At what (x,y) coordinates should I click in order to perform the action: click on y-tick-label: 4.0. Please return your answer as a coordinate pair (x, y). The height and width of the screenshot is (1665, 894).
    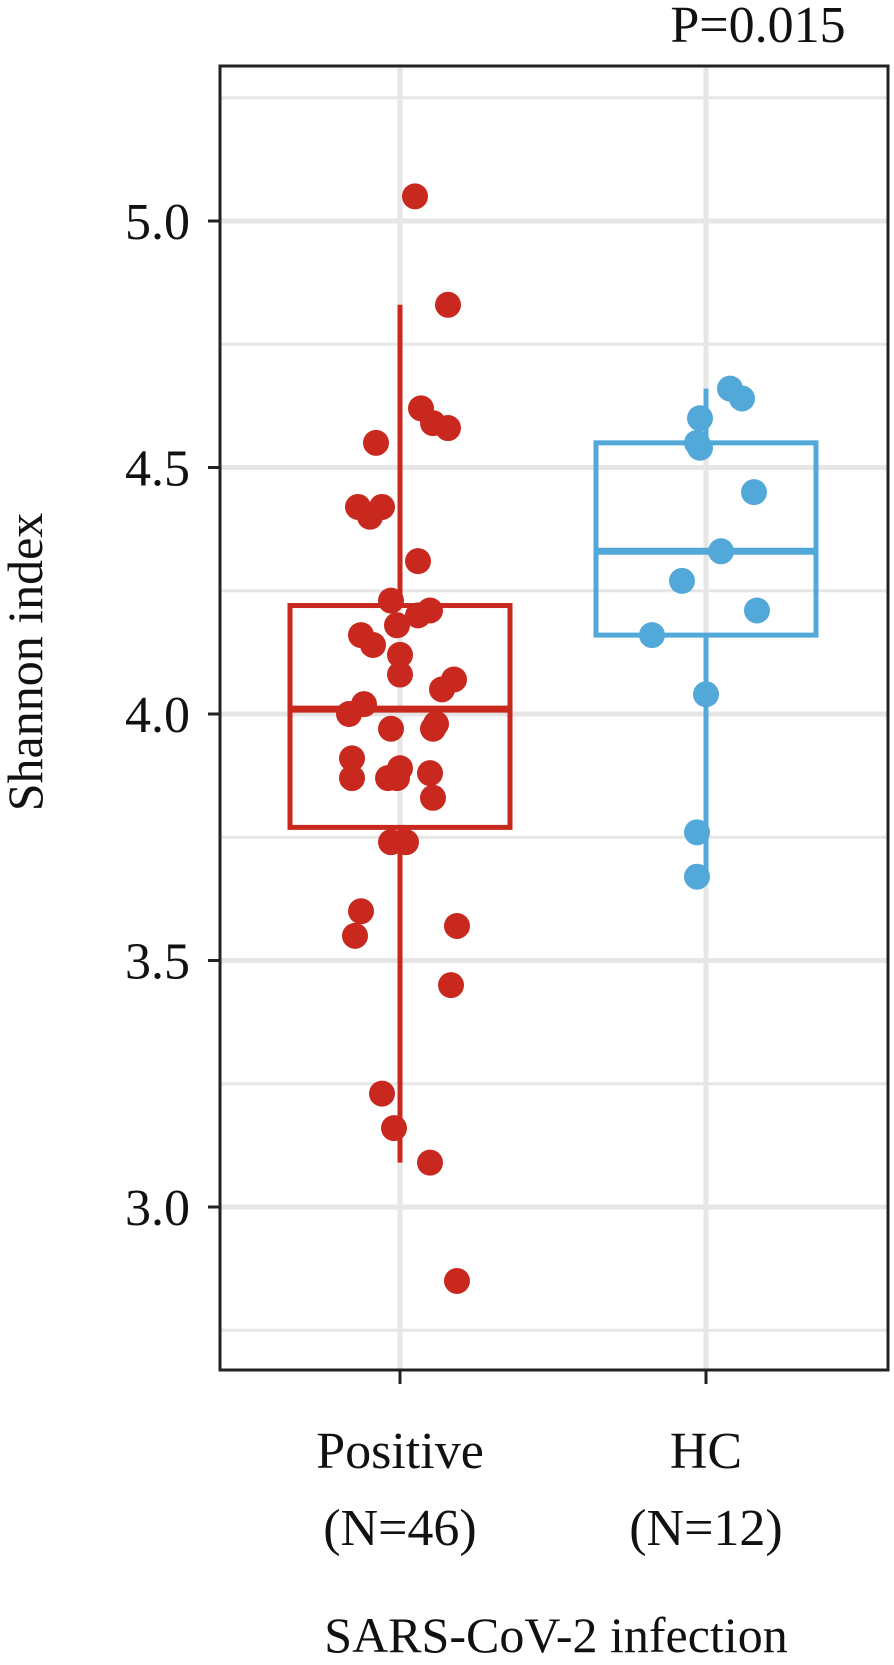
    Looking at the image, I should click on (157, 715).